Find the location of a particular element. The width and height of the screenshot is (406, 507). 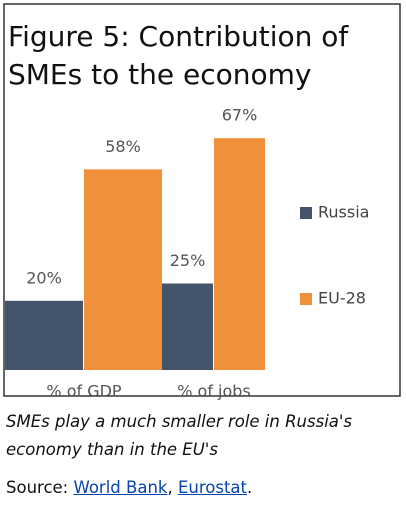

chart-title: Figure 5: Contribution of is located at coordinates (178, 36).